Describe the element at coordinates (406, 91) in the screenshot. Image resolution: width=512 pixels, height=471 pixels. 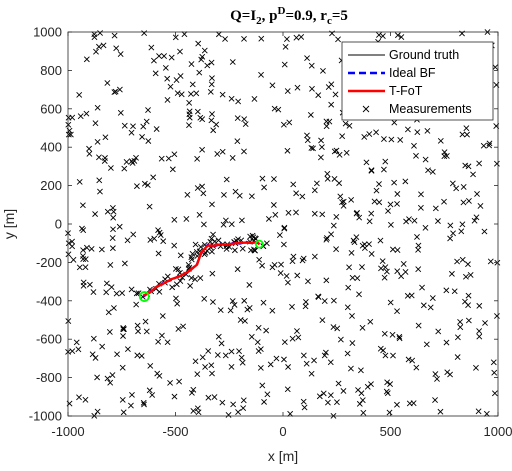
I see `legend-label-tfot: T-FoT` at that location.